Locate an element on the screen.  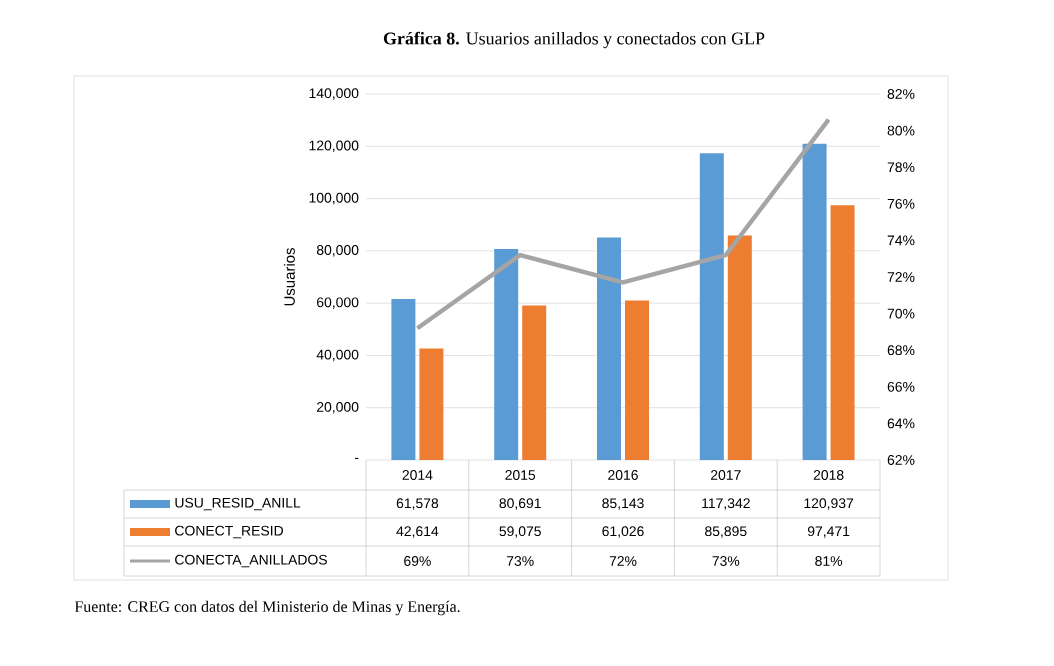
chart-title: Gráfica 8. Usuarios anillados y conectados con GLP is located at coordinates (574, 40).